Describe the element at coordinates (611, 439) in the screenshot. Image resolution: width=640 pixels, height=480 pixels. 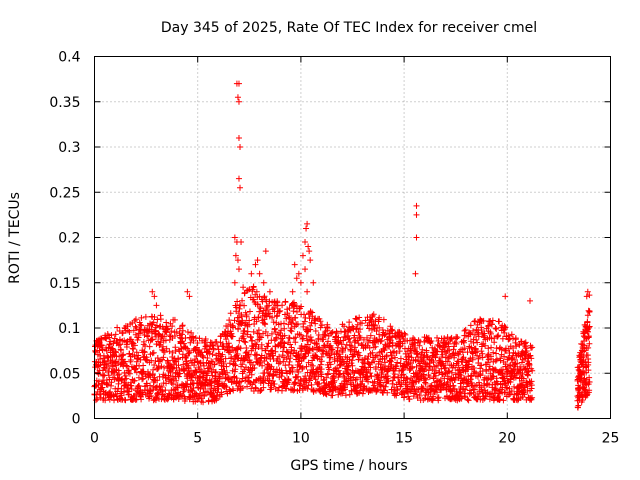
I see `x-tick-label: 25` at that location.